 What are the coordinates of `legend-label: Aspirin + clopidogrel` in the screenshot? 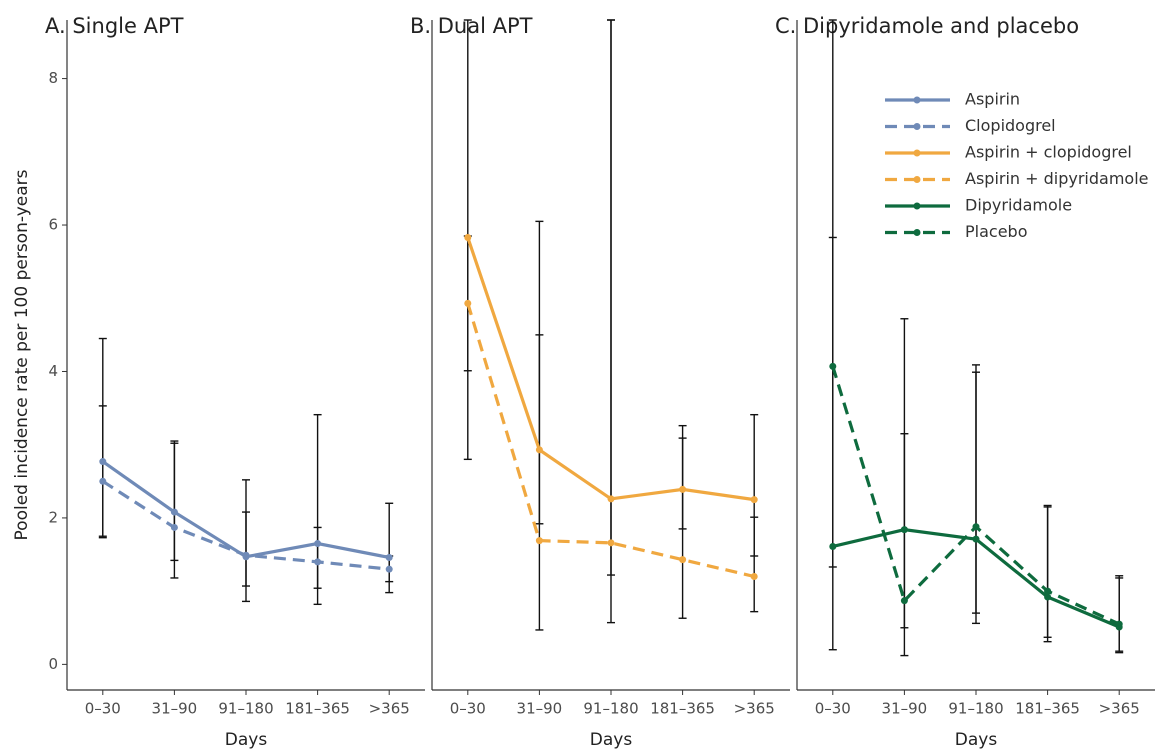 It's located at (1048, 152).